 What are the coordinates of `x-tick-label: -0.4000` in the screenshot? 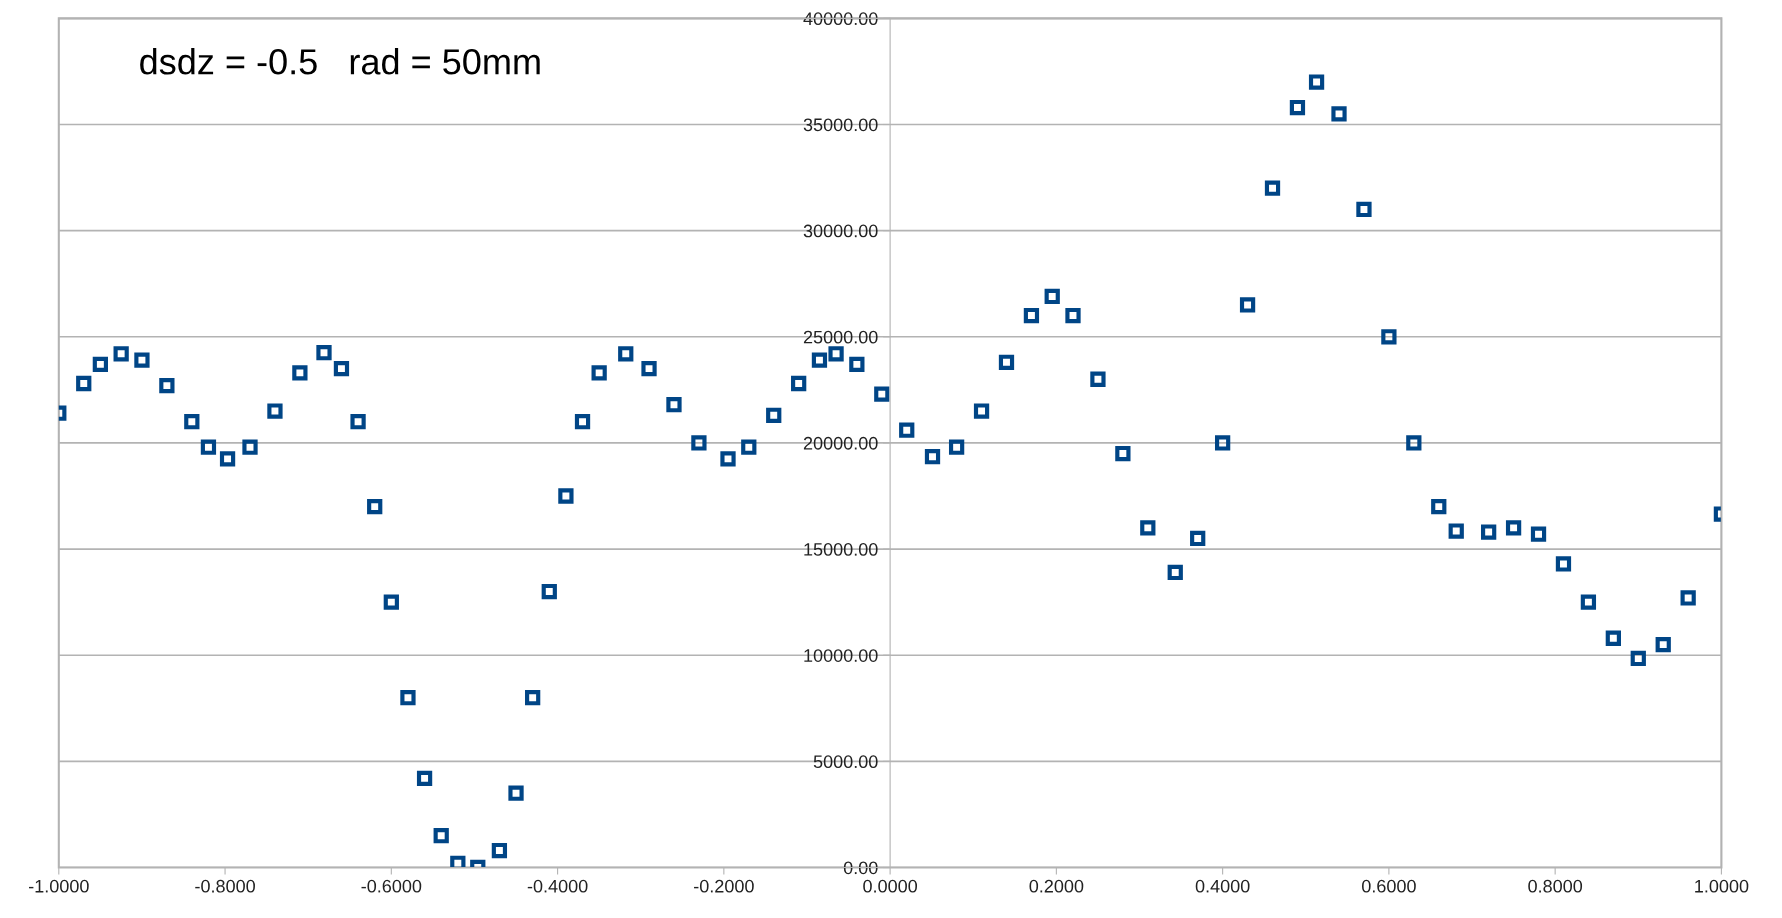 It's located at (557, 886).